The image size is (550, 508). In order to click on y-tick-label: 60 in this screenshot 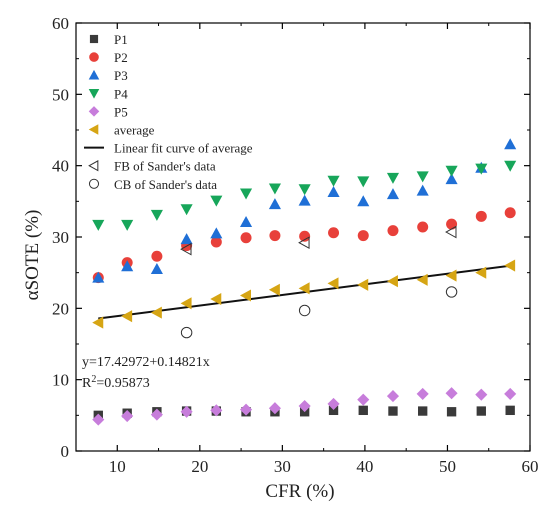, I will do `click(60, 23)`.